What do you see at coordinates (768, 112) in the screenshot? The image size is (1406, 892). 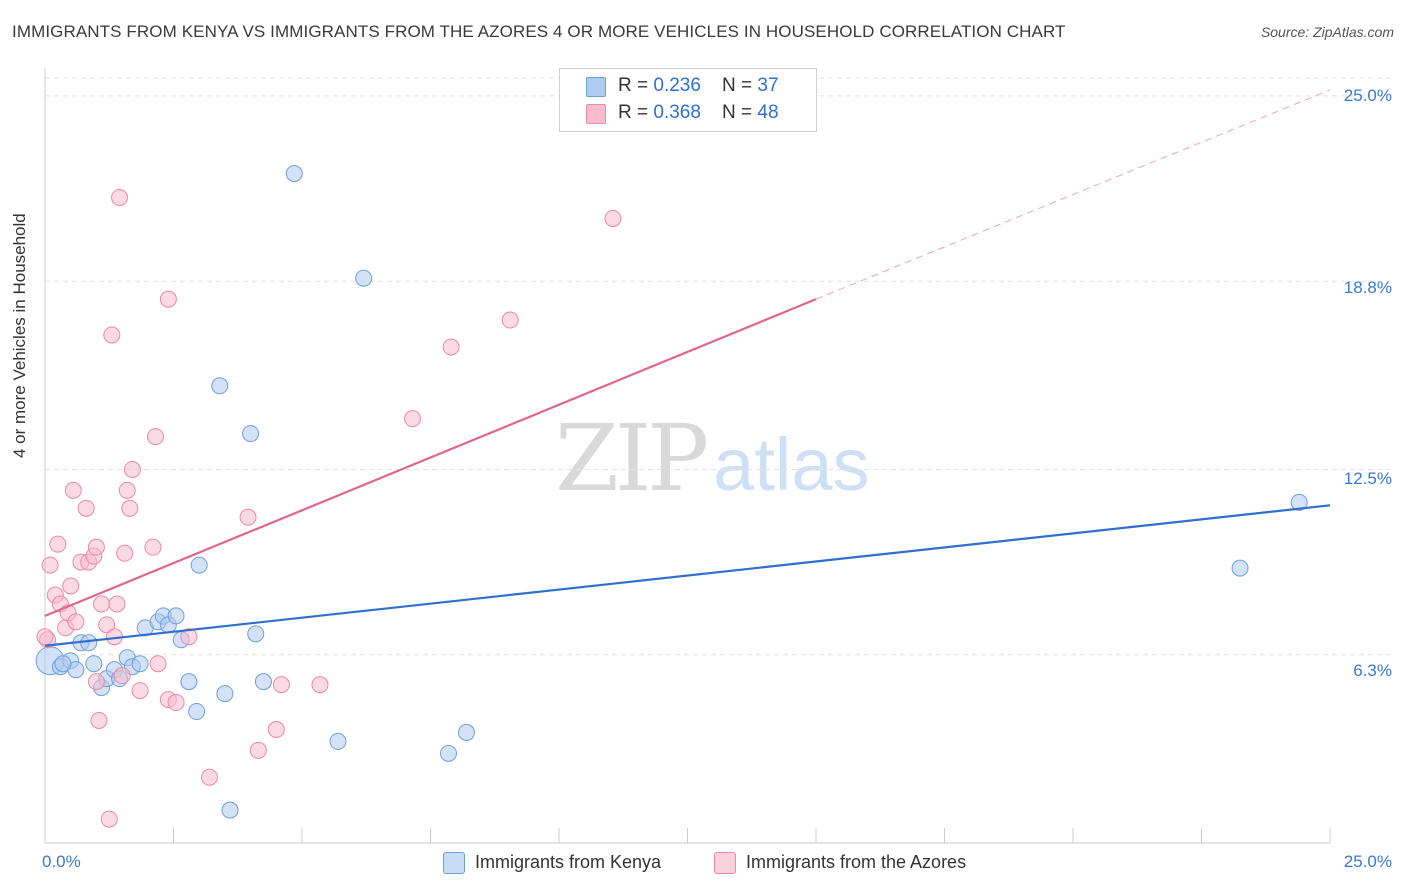 I see `legend-azores-n-value: 48` at bounding box center [768, 112].